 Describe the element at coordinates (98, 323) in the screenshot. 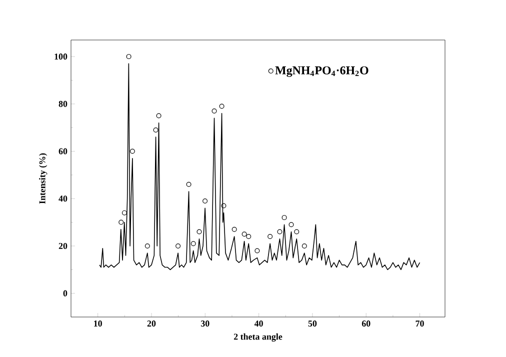

I see `x-tick-label: 10` at that location.